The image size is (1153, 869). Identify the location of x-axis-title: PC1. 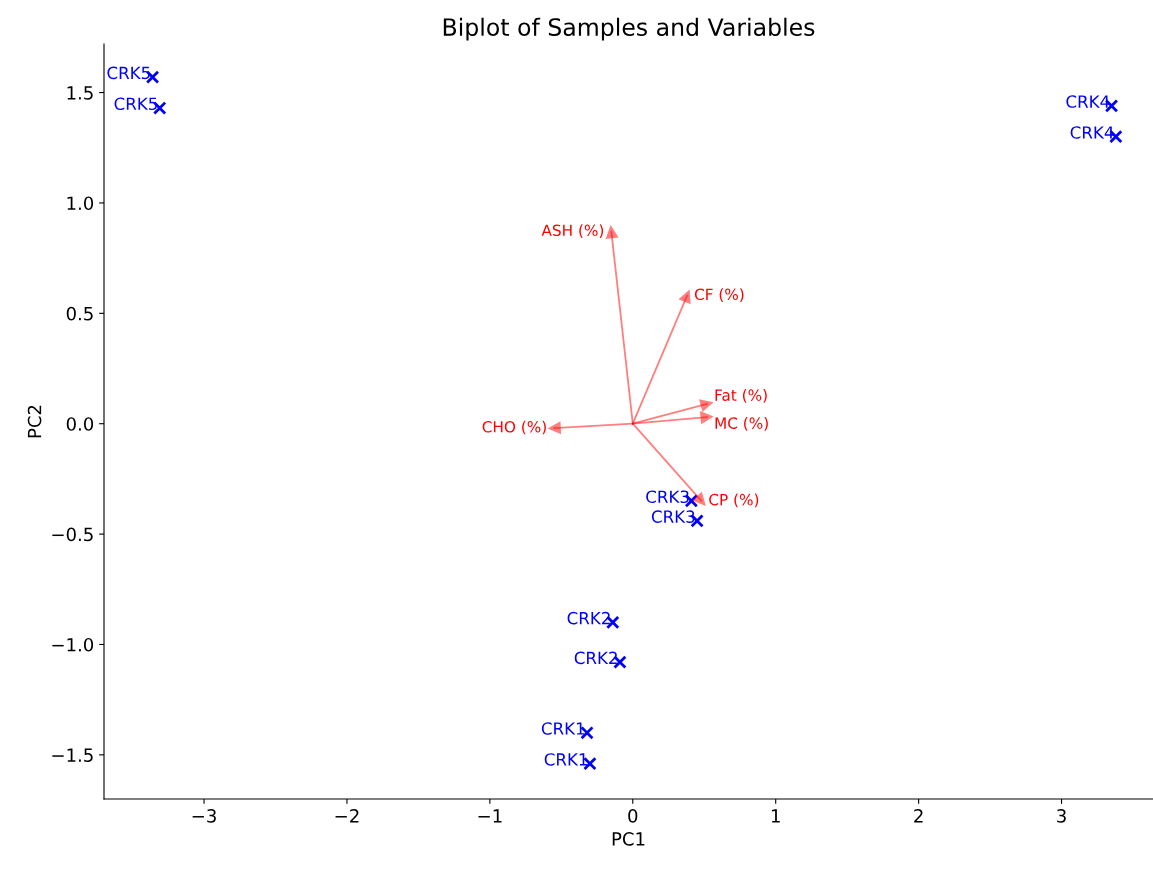
(628, 839).